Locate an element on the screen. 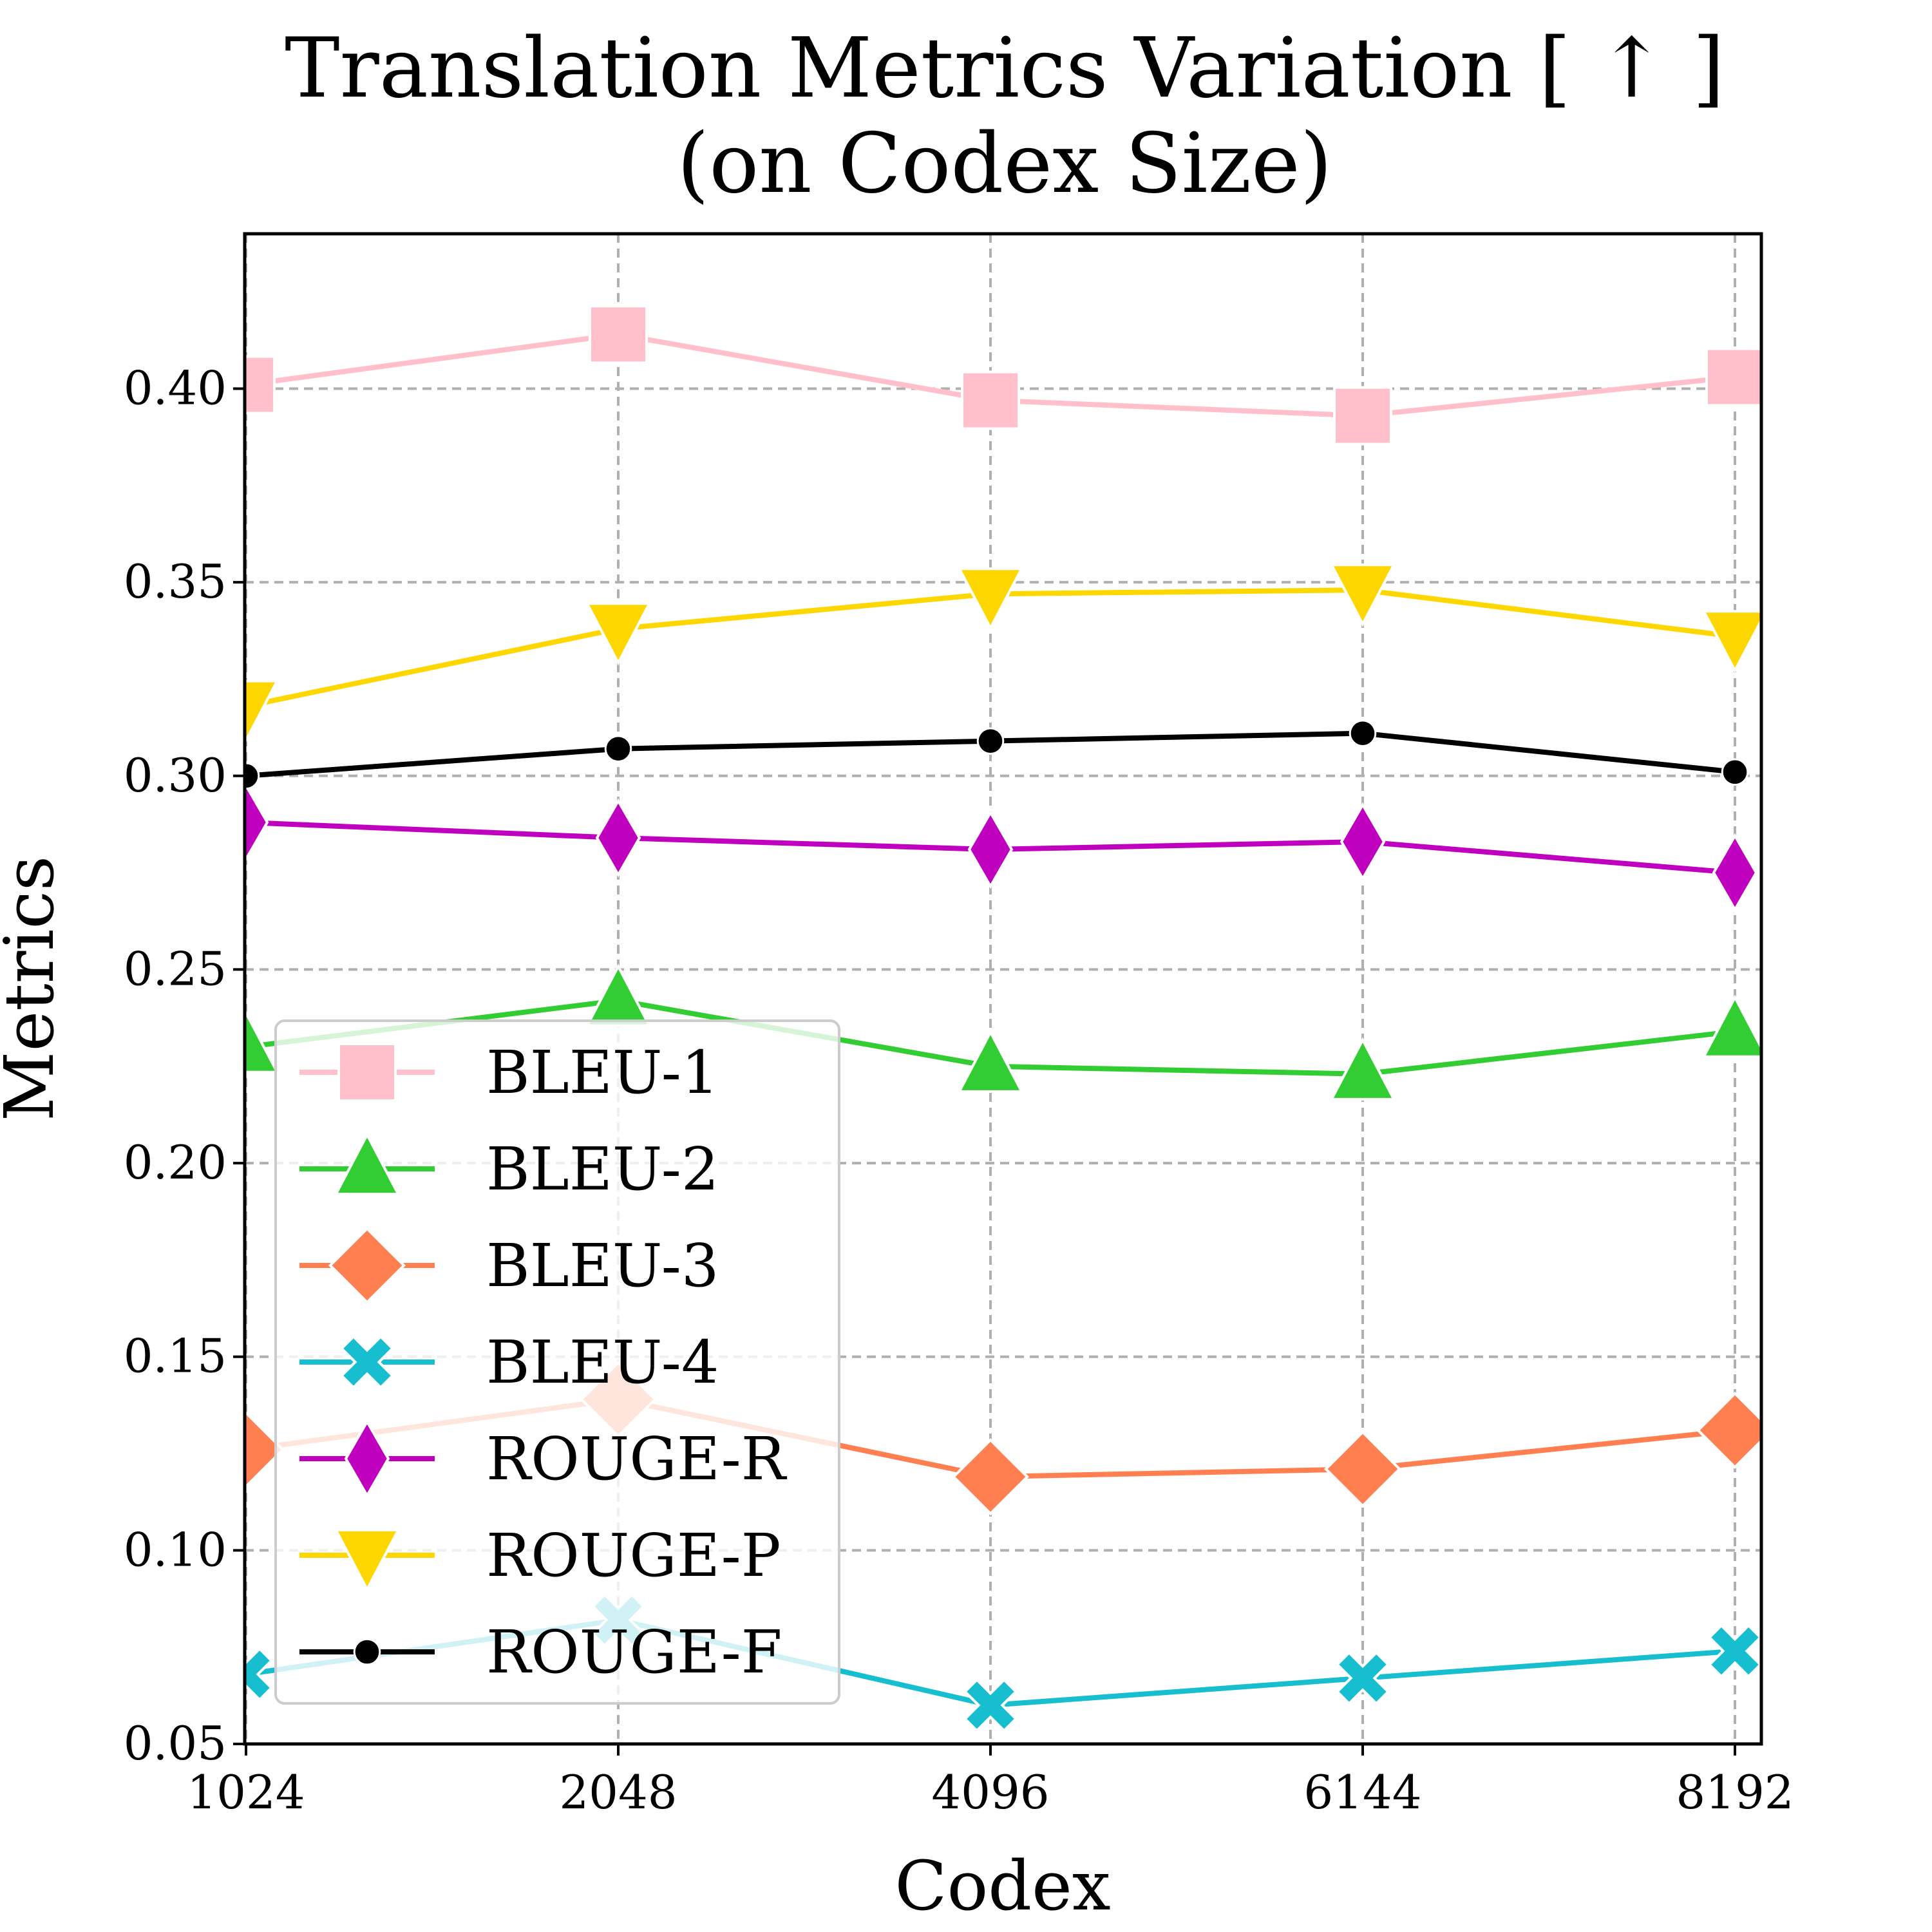 The image size is (1932, 1932). legend-label-rouge-f: ROUGE-F is located at coordinates (634, 1653).